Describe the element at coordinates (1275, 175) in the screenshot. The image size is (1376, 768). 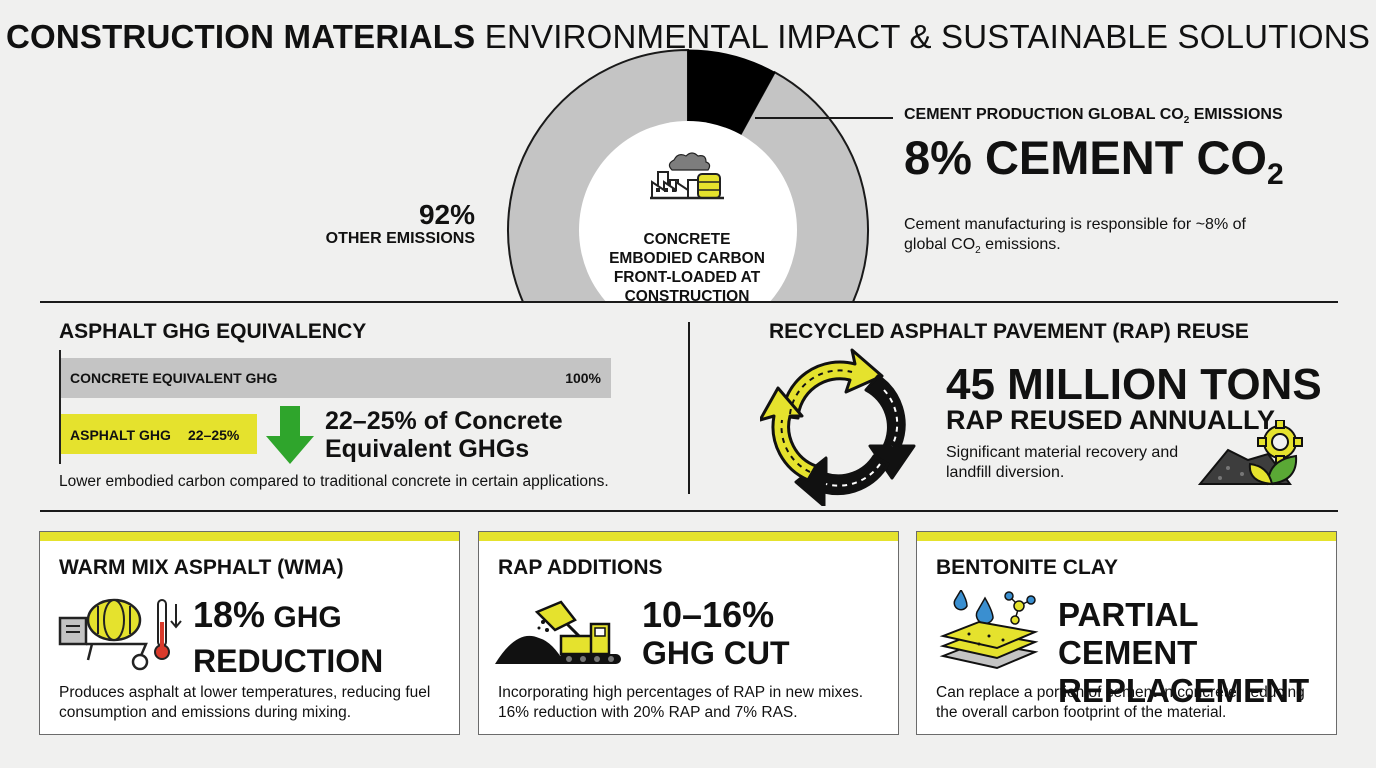
I see `cement-big-sub: 2` at that location.